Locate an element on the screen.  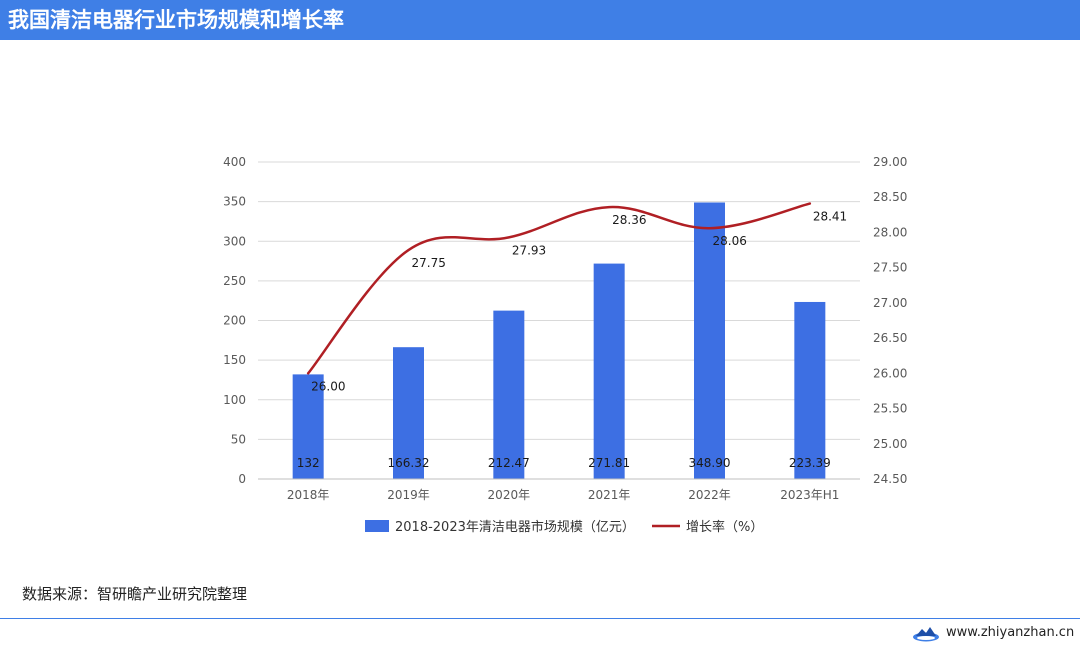
y-left-tick-label: 50 is located at coordinates (238, 439).